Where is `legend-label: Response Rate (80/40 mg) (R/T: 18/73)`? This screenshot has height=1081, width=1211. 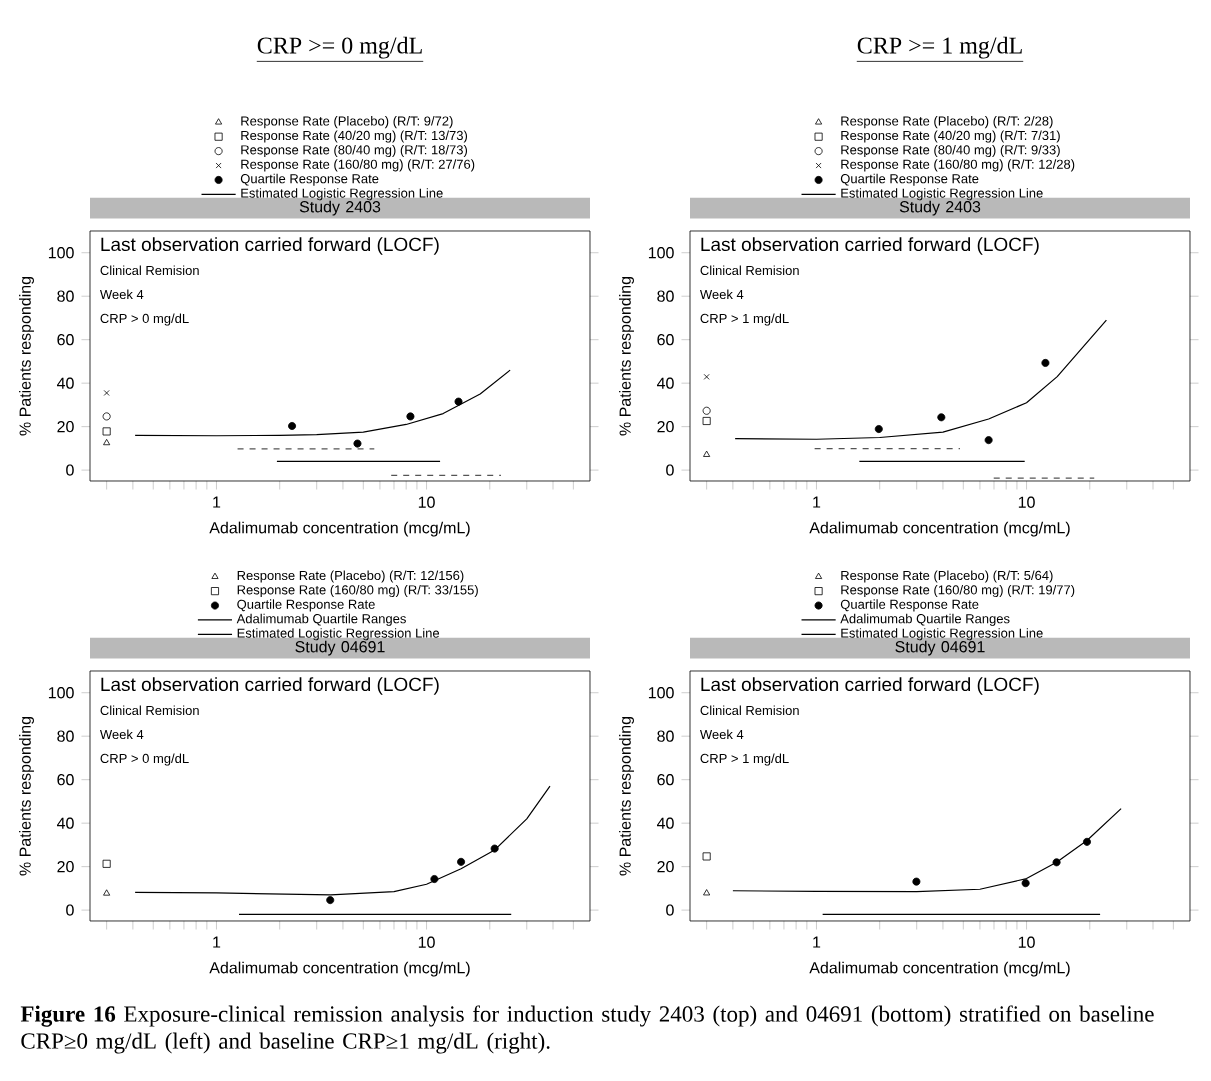 legend-label: Response Rate (80/40 mg) (R/T: 18/73) is located at coordinates (354, 151).